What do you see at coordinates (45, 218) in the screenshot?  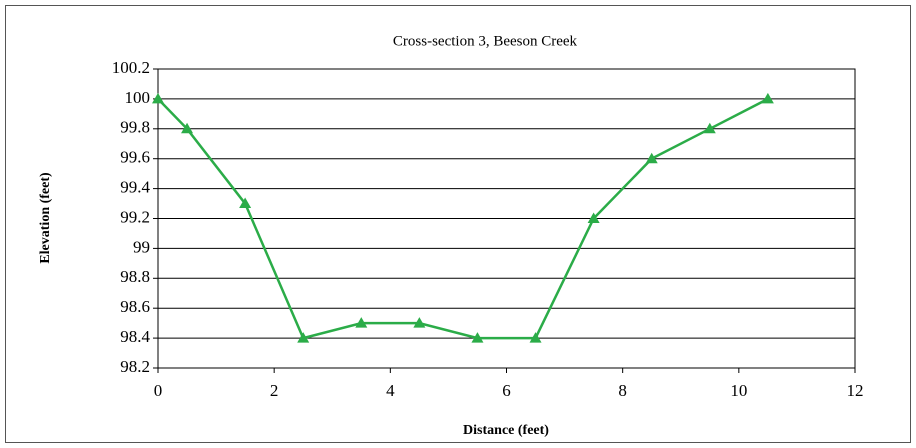 I see `y-axis-label: Elevation (feet)` at bounding box center [45, 218].